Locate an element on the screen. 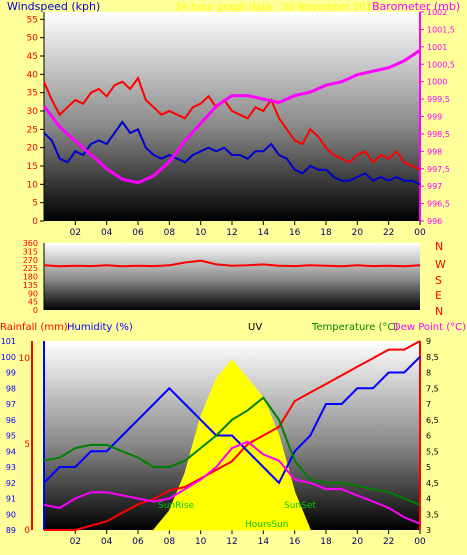 The image size is (467, 555). sunrise-label: SunRise is located at coordinates (176, 506).